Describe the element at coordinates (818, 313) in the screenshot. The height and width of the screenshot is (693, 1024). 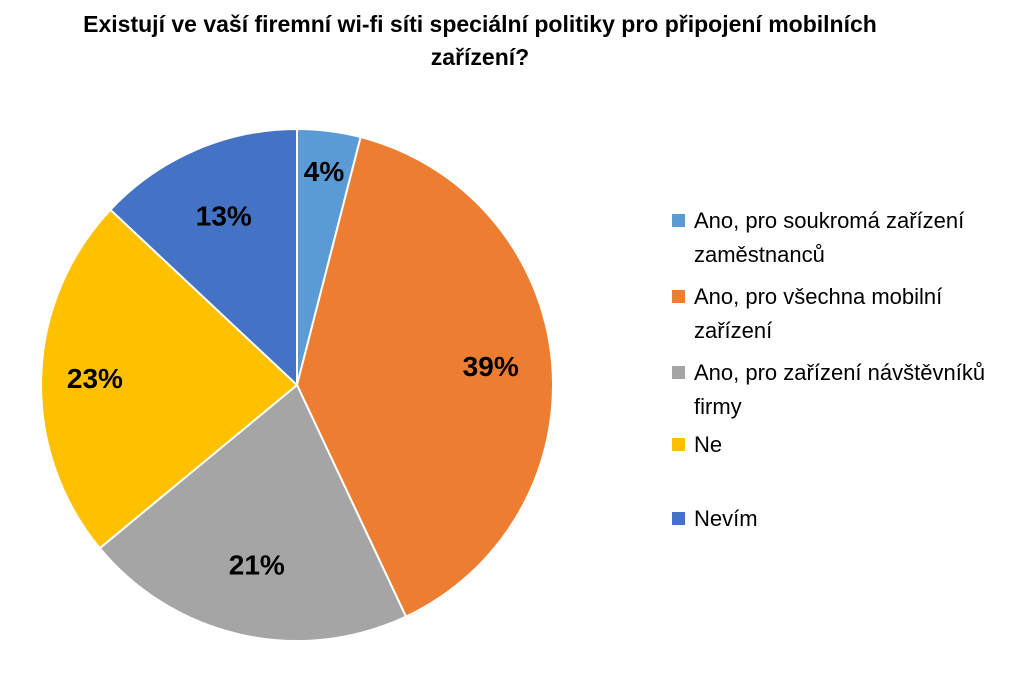
I see `legend-label: Ano, pro všechna mobilní zařízení` at that location.